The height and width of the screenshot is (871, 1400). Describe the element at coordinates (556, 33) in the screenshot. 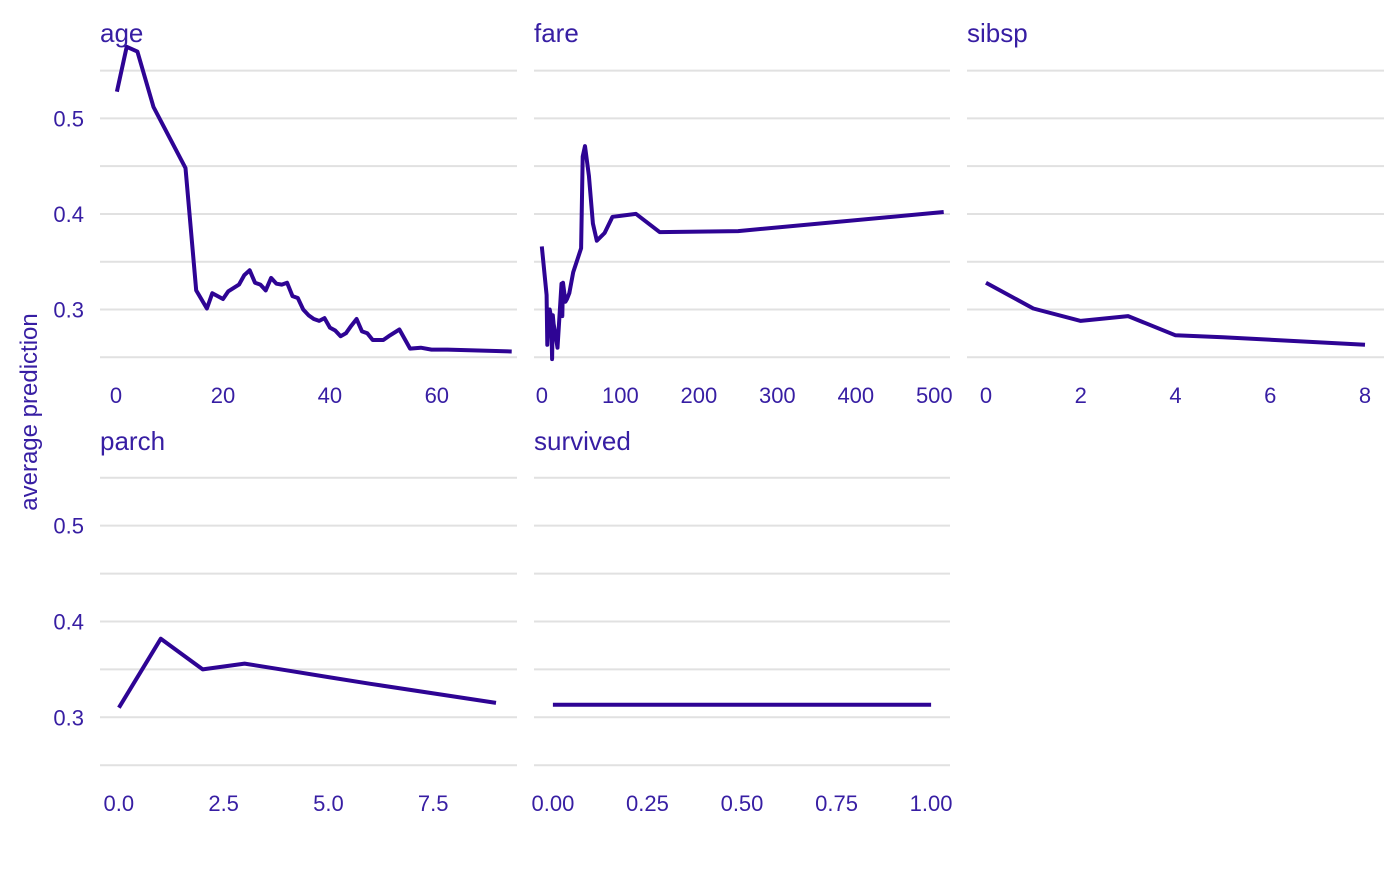

I see `panel-title-fare: fare` at that location.